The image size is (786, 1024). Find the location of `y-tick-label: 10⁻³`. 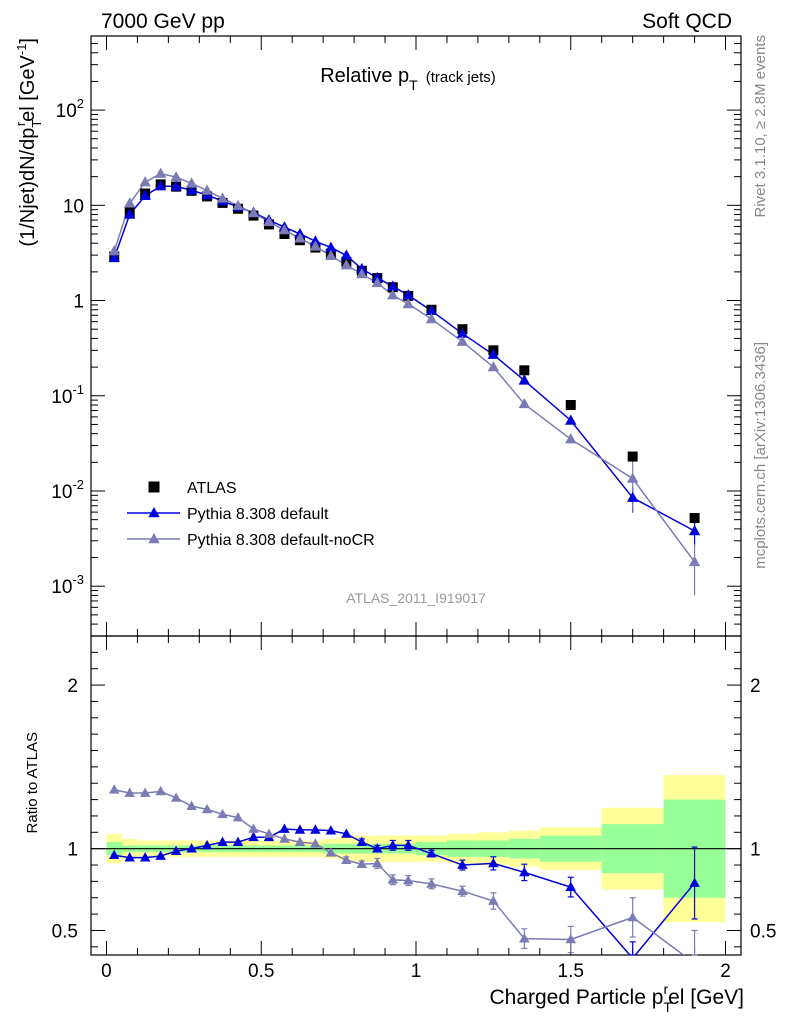

y-tick-label: 10⁻³ is located at coordinates (67, 585).